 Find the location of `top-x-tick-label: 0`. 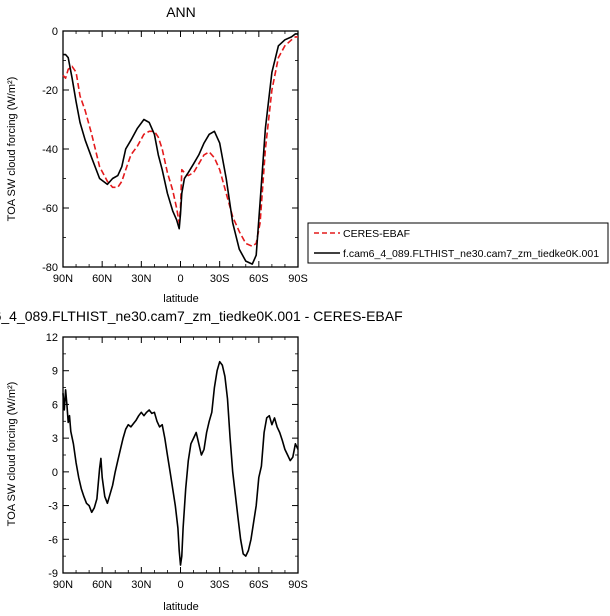

top-x-tick-label: 0 is located at coordinates (180, 279).